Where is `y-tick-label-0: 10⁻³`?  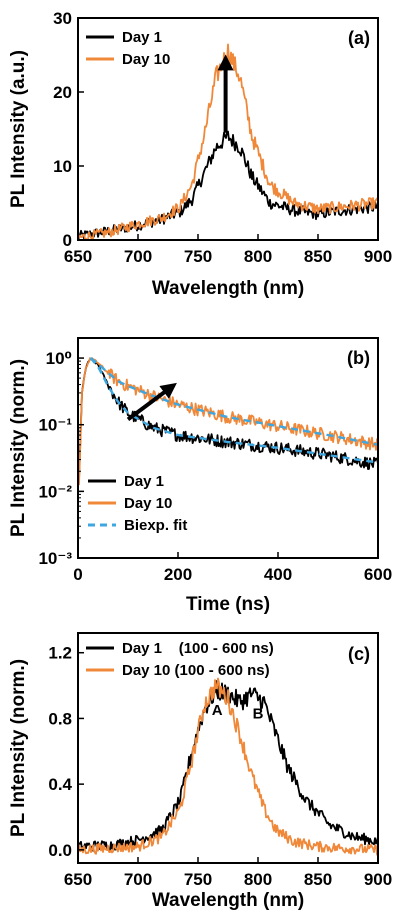
y-tick-label-0: 10⁻³ is located at coordinates (55, 558).